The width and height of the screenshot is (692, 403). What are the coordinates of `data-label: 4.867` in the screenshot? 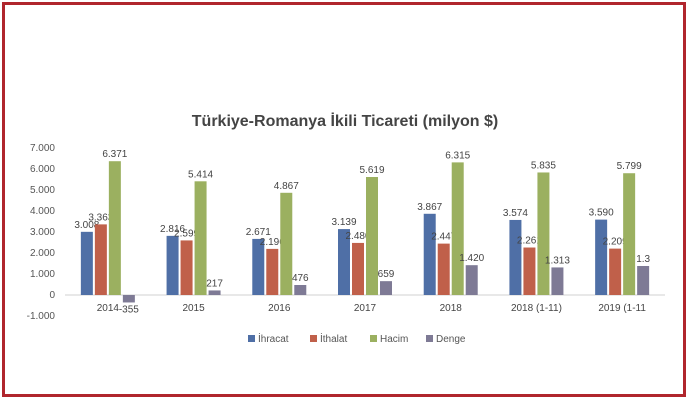 It's located at (286, 186).